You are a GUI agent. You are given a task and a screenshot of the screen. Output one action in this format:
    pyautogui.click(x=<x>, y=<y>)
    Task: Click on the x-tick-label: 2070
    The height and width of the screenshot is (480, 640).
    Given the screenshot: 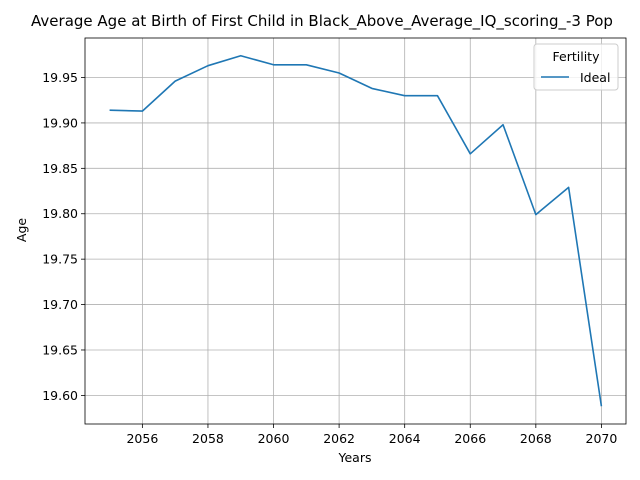 What is the action you would take?
    pyautogui.click(x=602, y=438)
    